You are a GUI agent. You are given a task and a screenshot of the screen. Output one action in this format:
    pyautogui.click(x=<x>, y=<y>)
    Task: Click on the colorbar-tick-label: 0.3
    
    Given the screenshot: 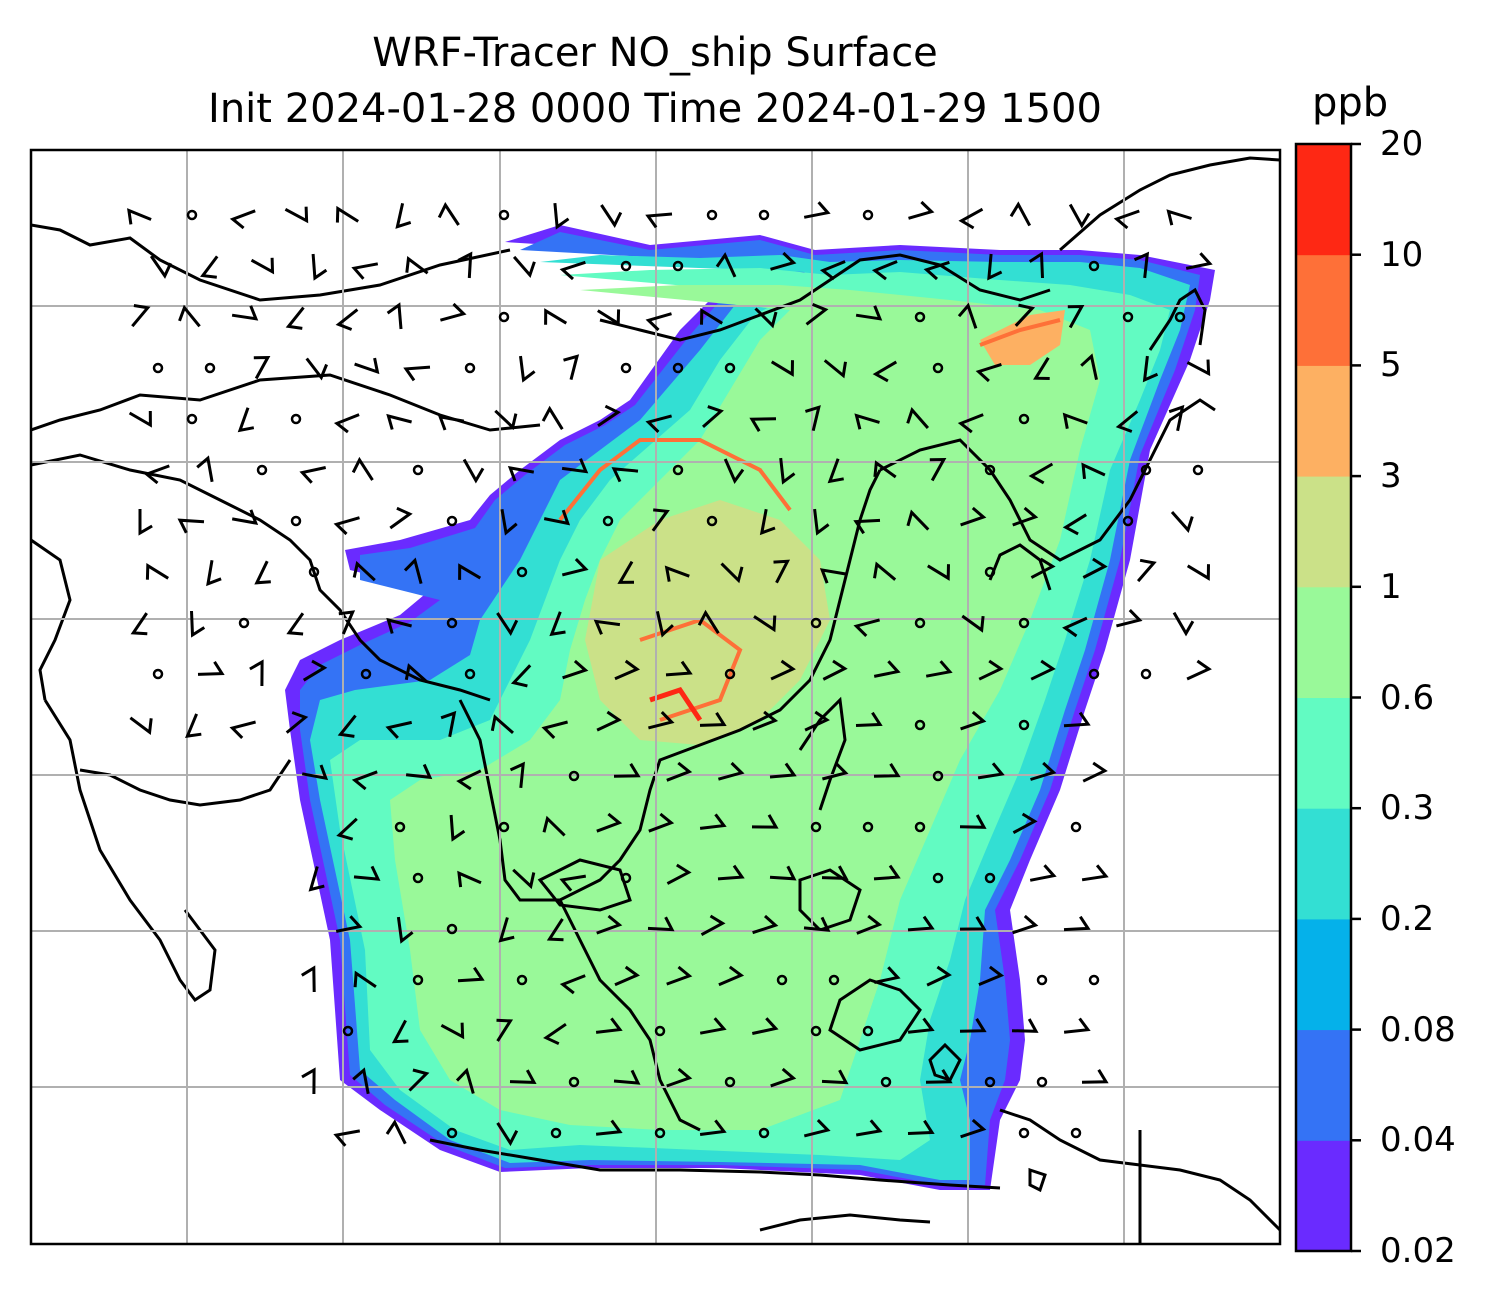 What is the action you would take?
    pyautogui.click(x=1407, y=808)
    